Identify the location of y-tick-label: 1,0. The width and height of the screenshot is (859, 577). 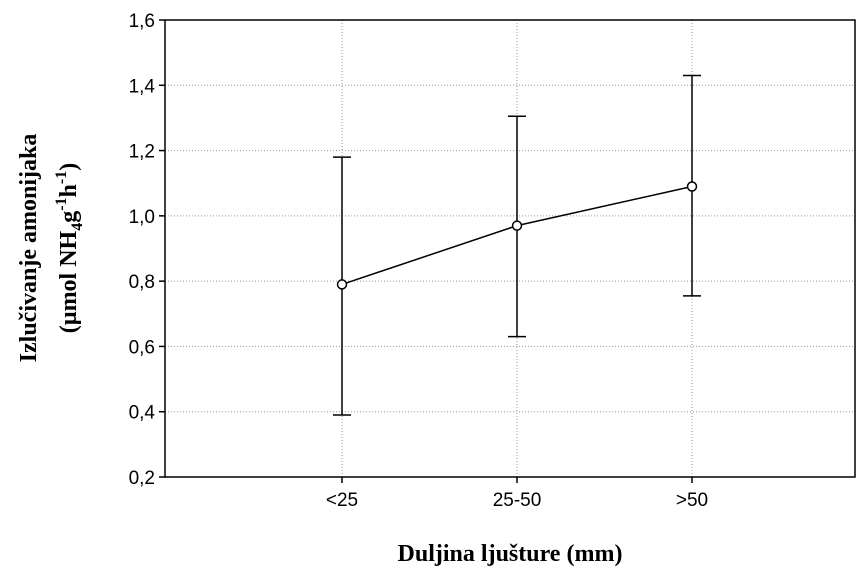
(142, 217).